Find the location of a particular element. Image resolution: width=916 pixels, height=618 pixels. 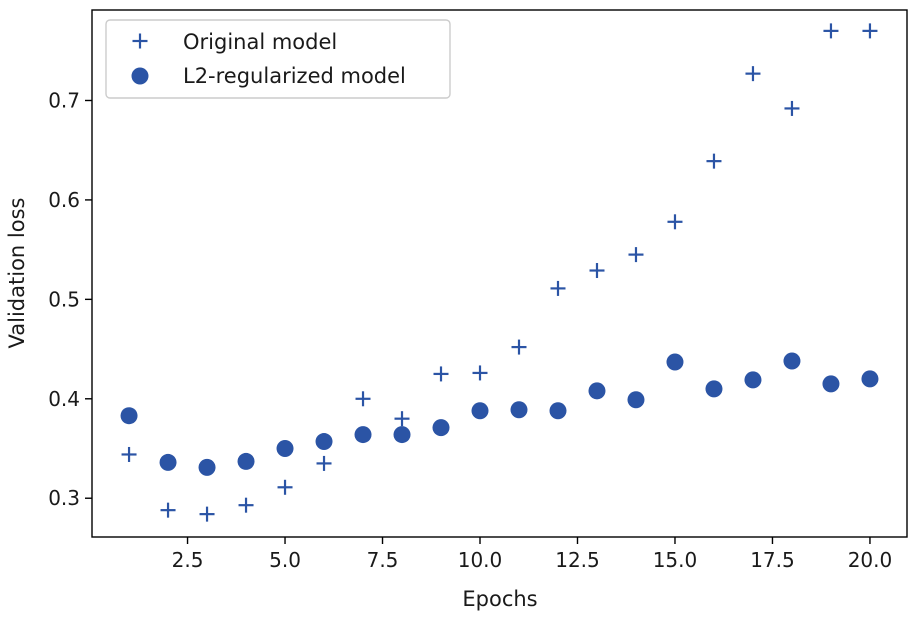

y-tick-label: 0.4 is located at coordinates (64, 399).